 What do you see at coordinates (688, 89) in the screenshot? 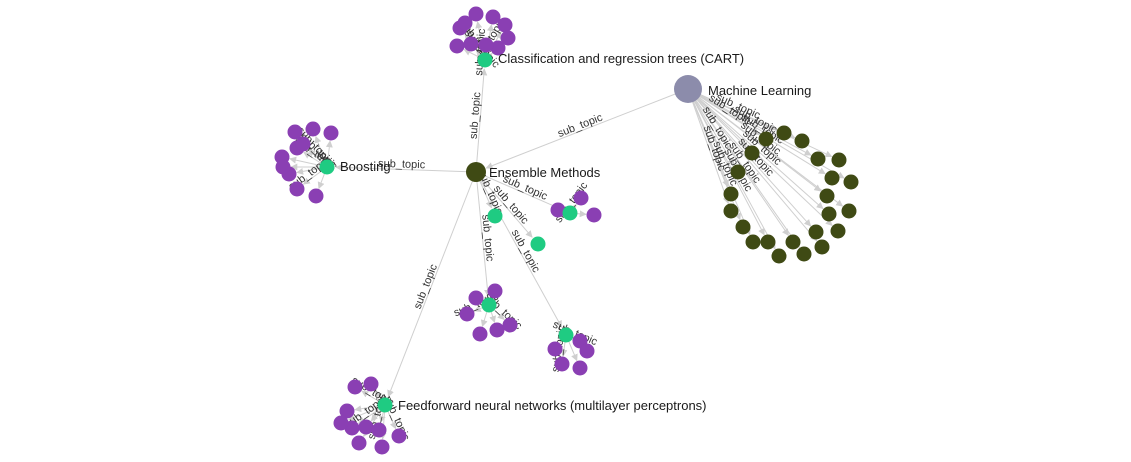
I see `node-machine-learning` at bounding box center [688, 89].